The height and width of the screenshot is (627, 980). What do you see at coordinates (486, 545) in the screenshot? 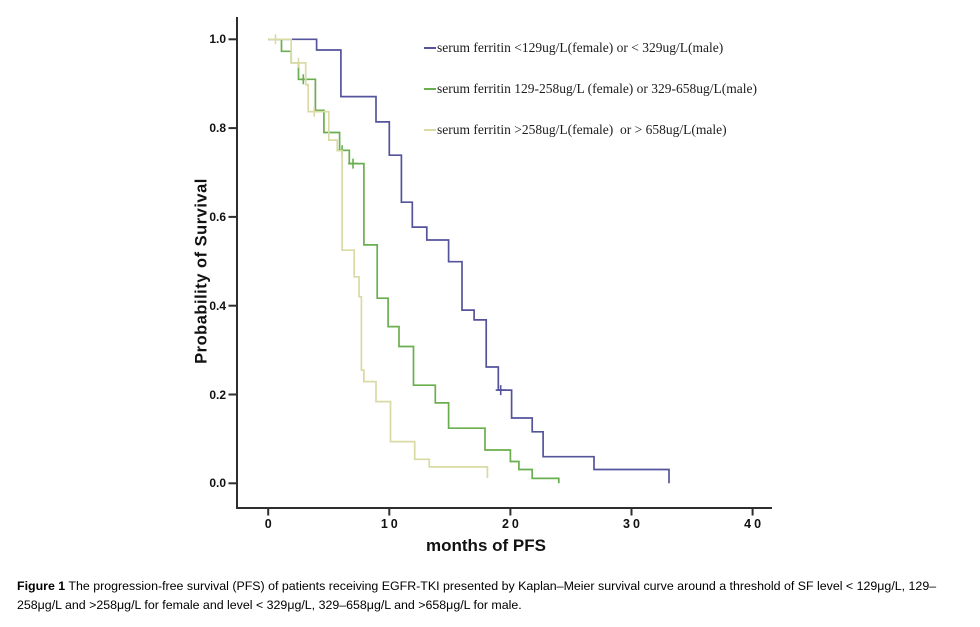
I see `x-axis-title: months of PFS` at bounding box center [486, 545].